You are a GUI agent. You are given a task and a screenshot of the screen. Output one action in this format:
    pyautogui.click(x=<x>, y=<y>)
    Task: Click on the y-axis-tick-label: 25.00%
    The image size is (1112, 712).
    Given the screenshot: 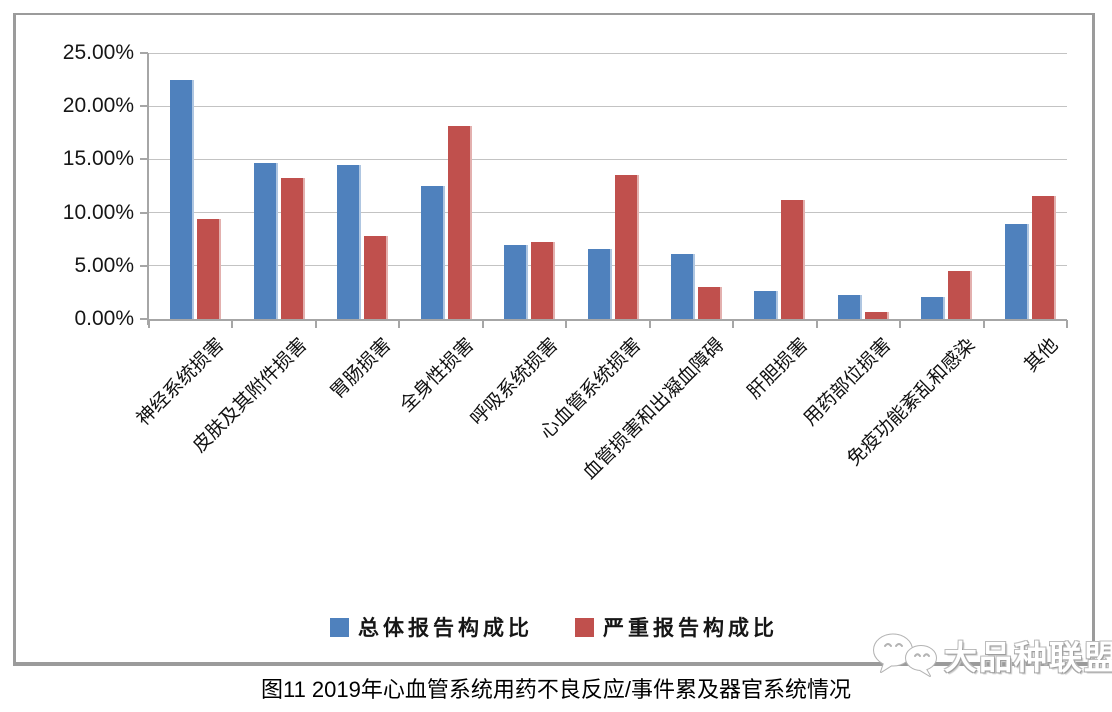 What is the action you would take?
    pyautogui.click(x=98, y=52)
    